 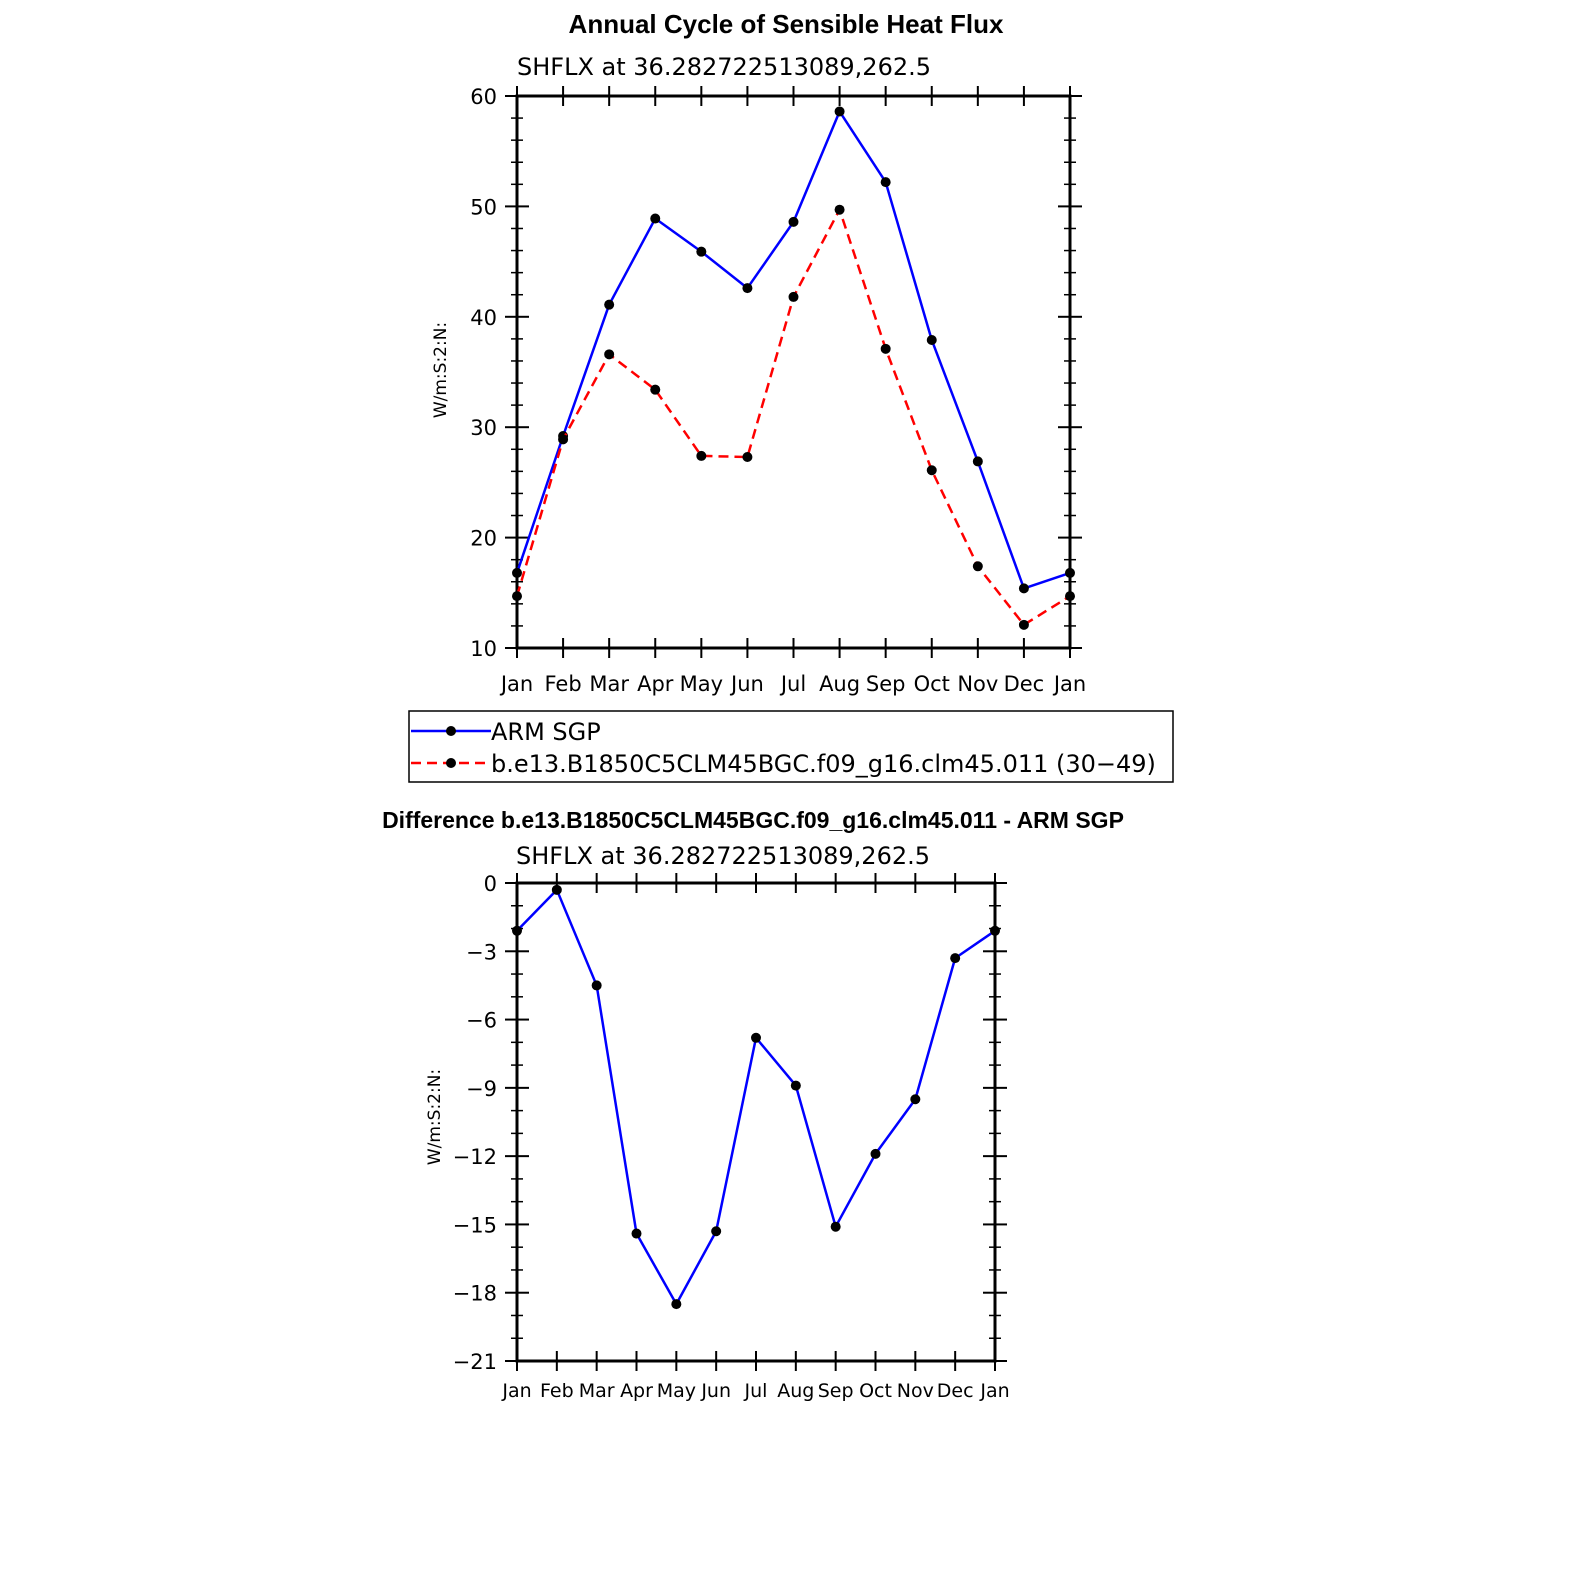 What do you see at coordinates (441, 370) in the screenshot?
I see `chart1-ylabel: W/m:S:2:N:` at bounding box center [441, 370].